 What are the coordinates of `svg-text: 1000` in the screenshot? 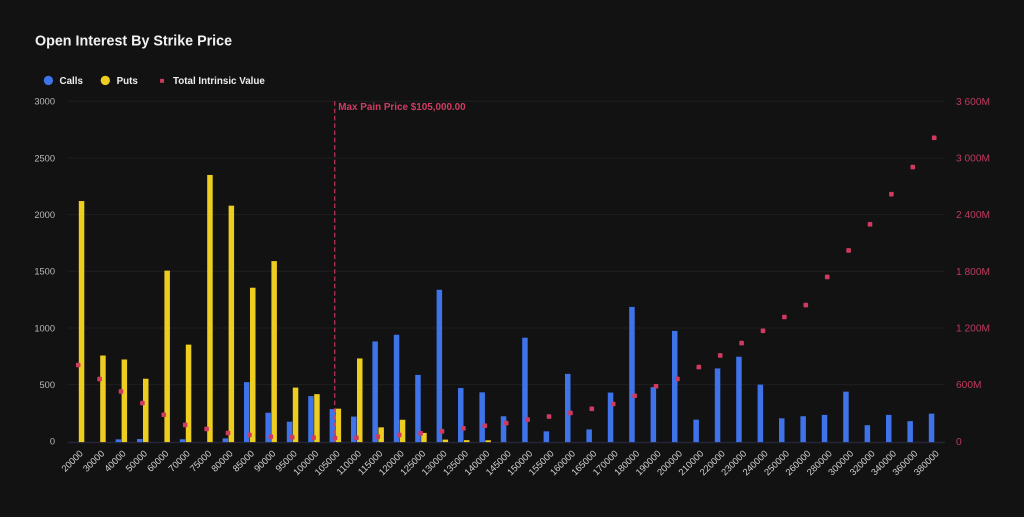 It's located at (44, 328).